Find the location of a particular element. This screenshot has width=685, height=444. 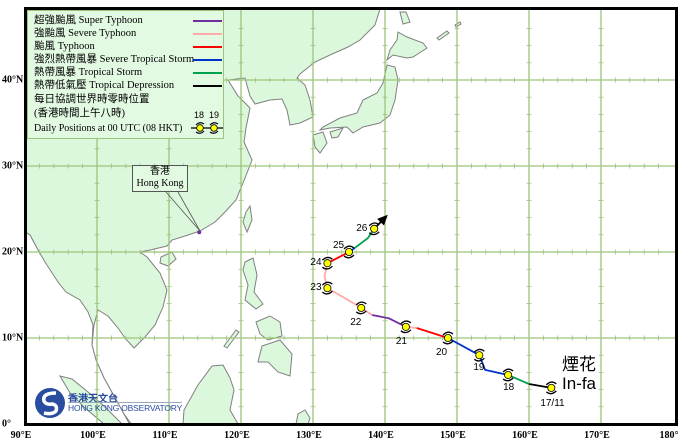

mindanao is located at coordinates (275, 358).